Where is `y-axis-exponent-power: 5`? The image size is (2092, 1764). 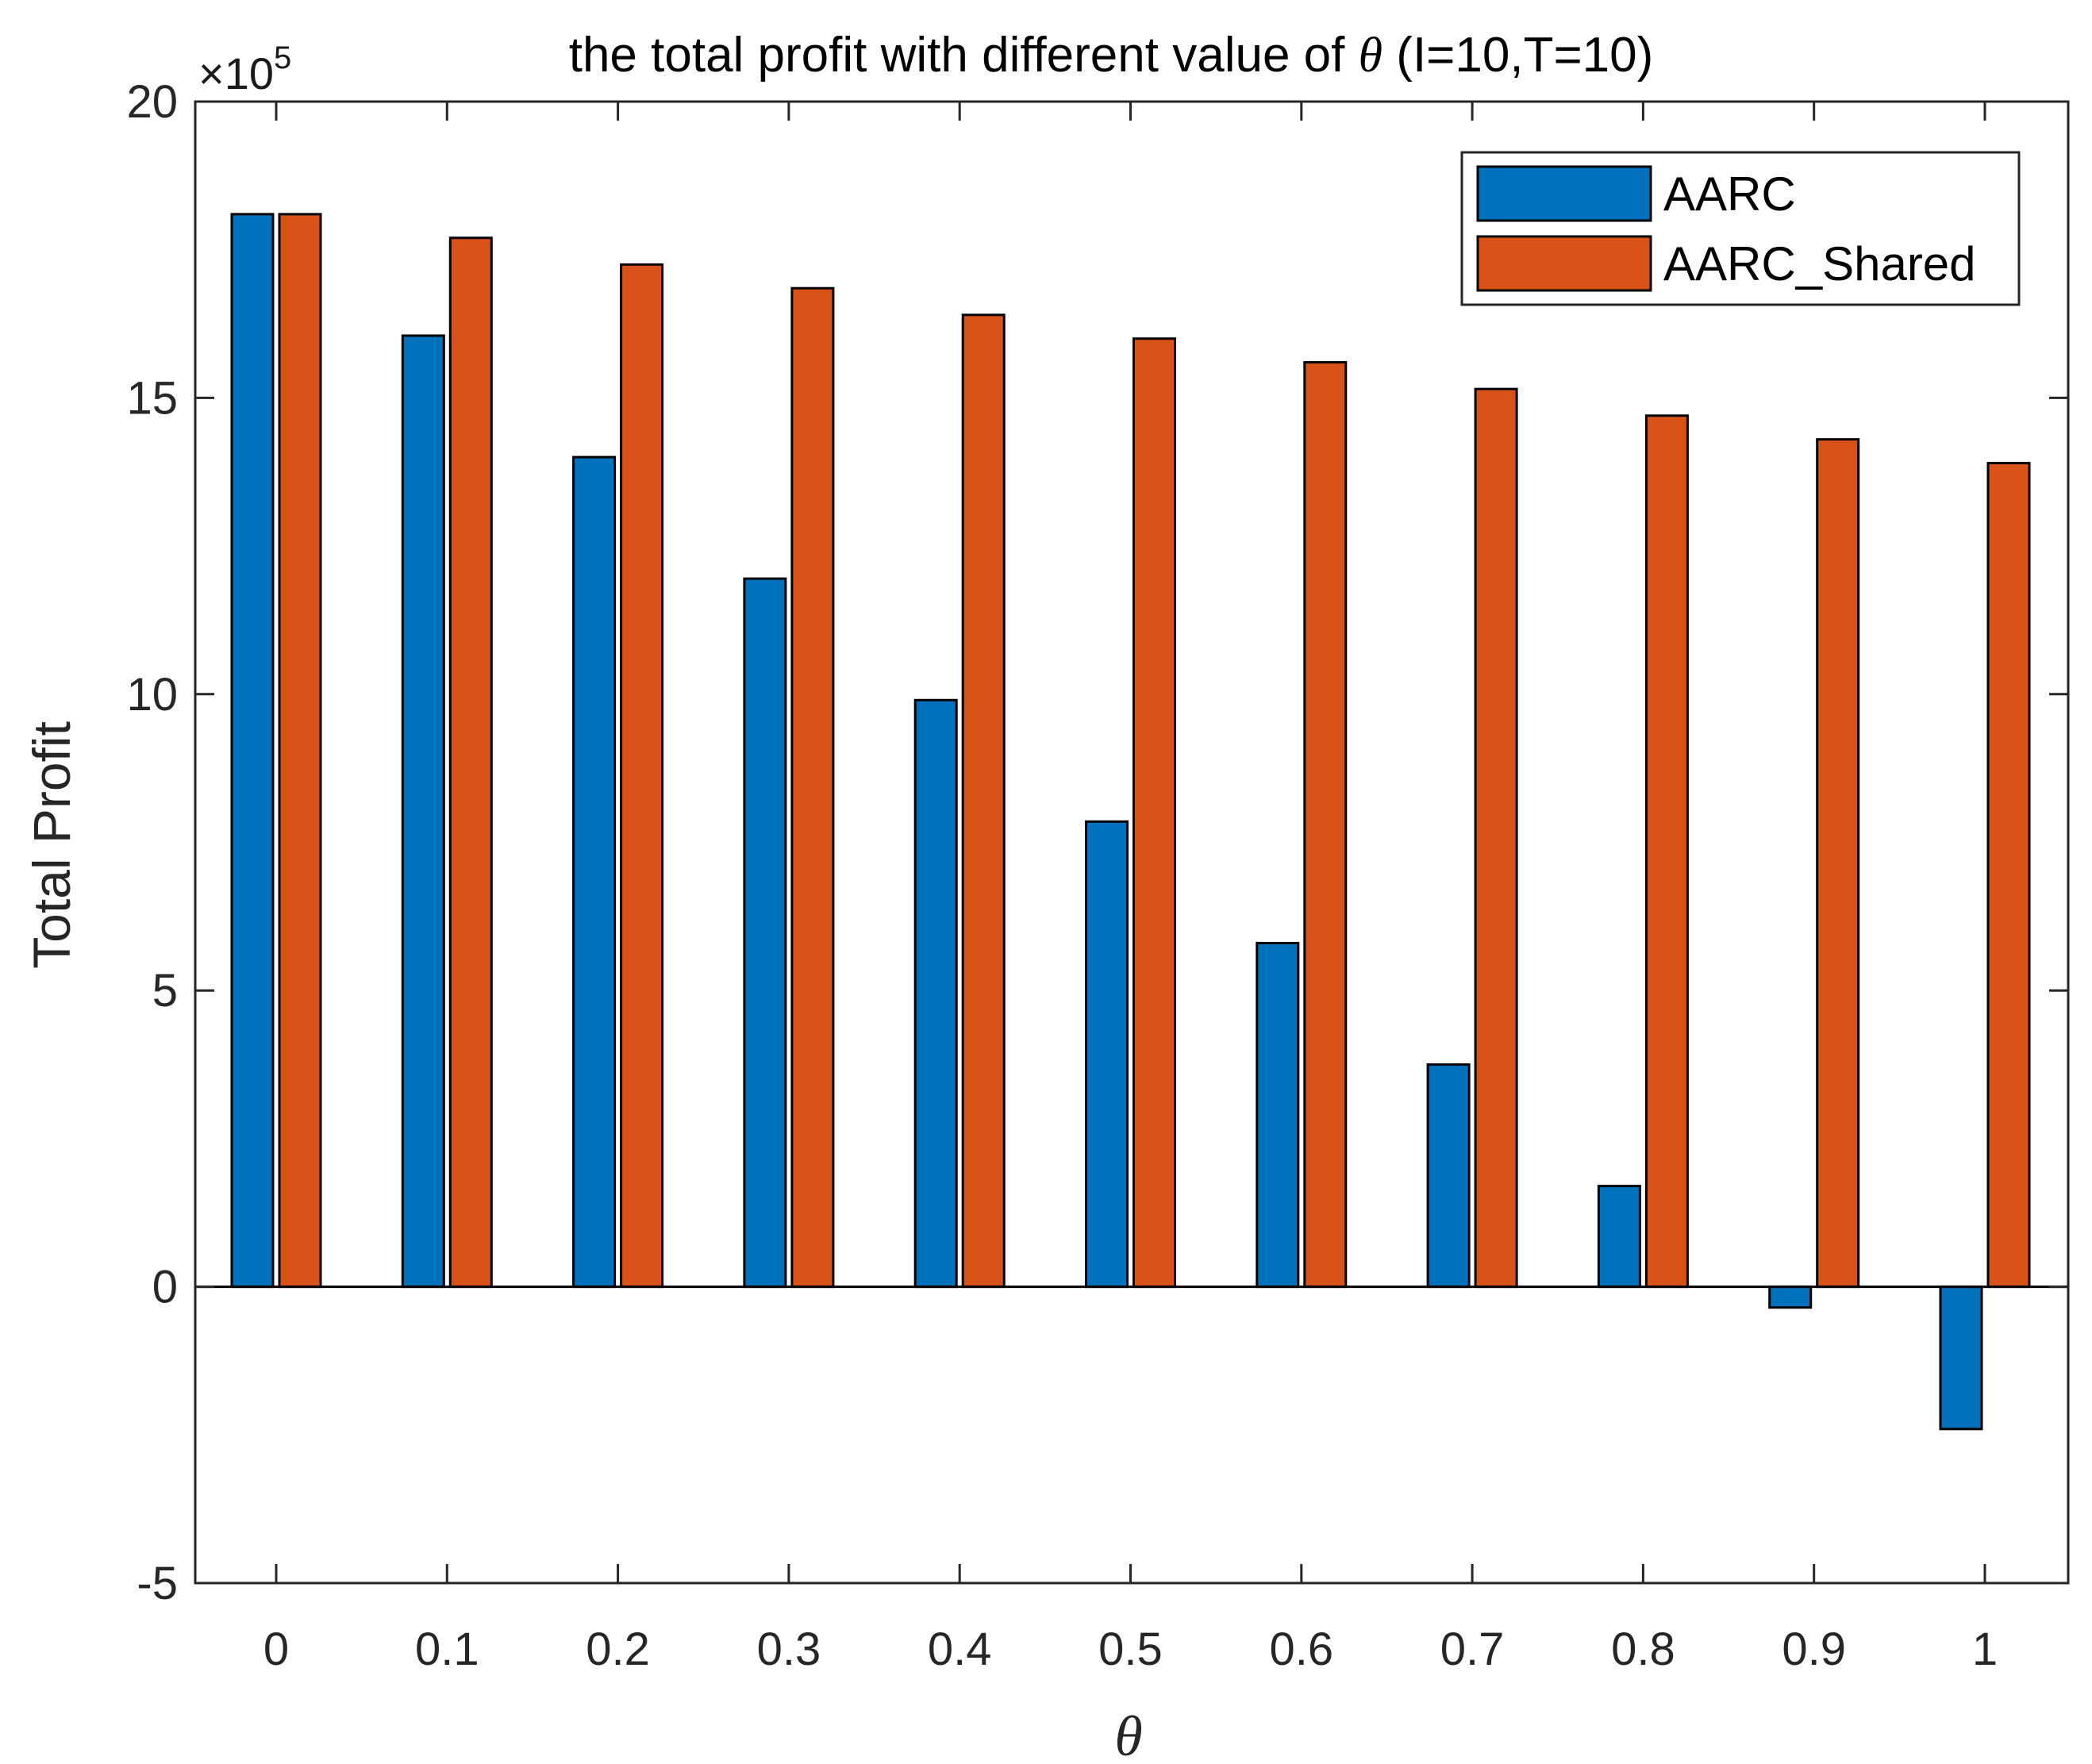 y-axis-exponent-power: 5 is located at coordinates (282, 57).